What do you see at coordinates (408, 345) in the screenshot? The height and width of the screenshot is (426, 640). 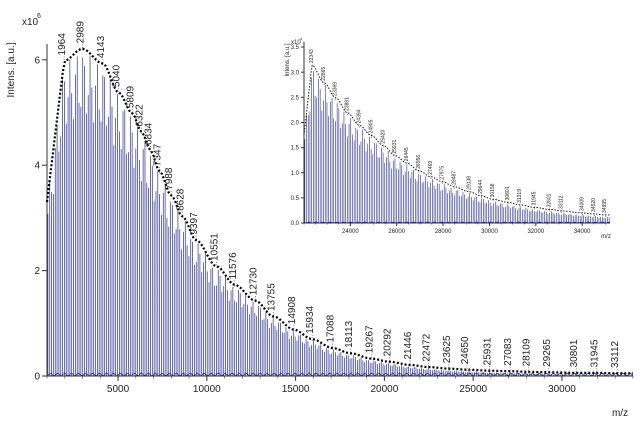 I see `main-peak-label: 21446` at bounding box center [408, 345].